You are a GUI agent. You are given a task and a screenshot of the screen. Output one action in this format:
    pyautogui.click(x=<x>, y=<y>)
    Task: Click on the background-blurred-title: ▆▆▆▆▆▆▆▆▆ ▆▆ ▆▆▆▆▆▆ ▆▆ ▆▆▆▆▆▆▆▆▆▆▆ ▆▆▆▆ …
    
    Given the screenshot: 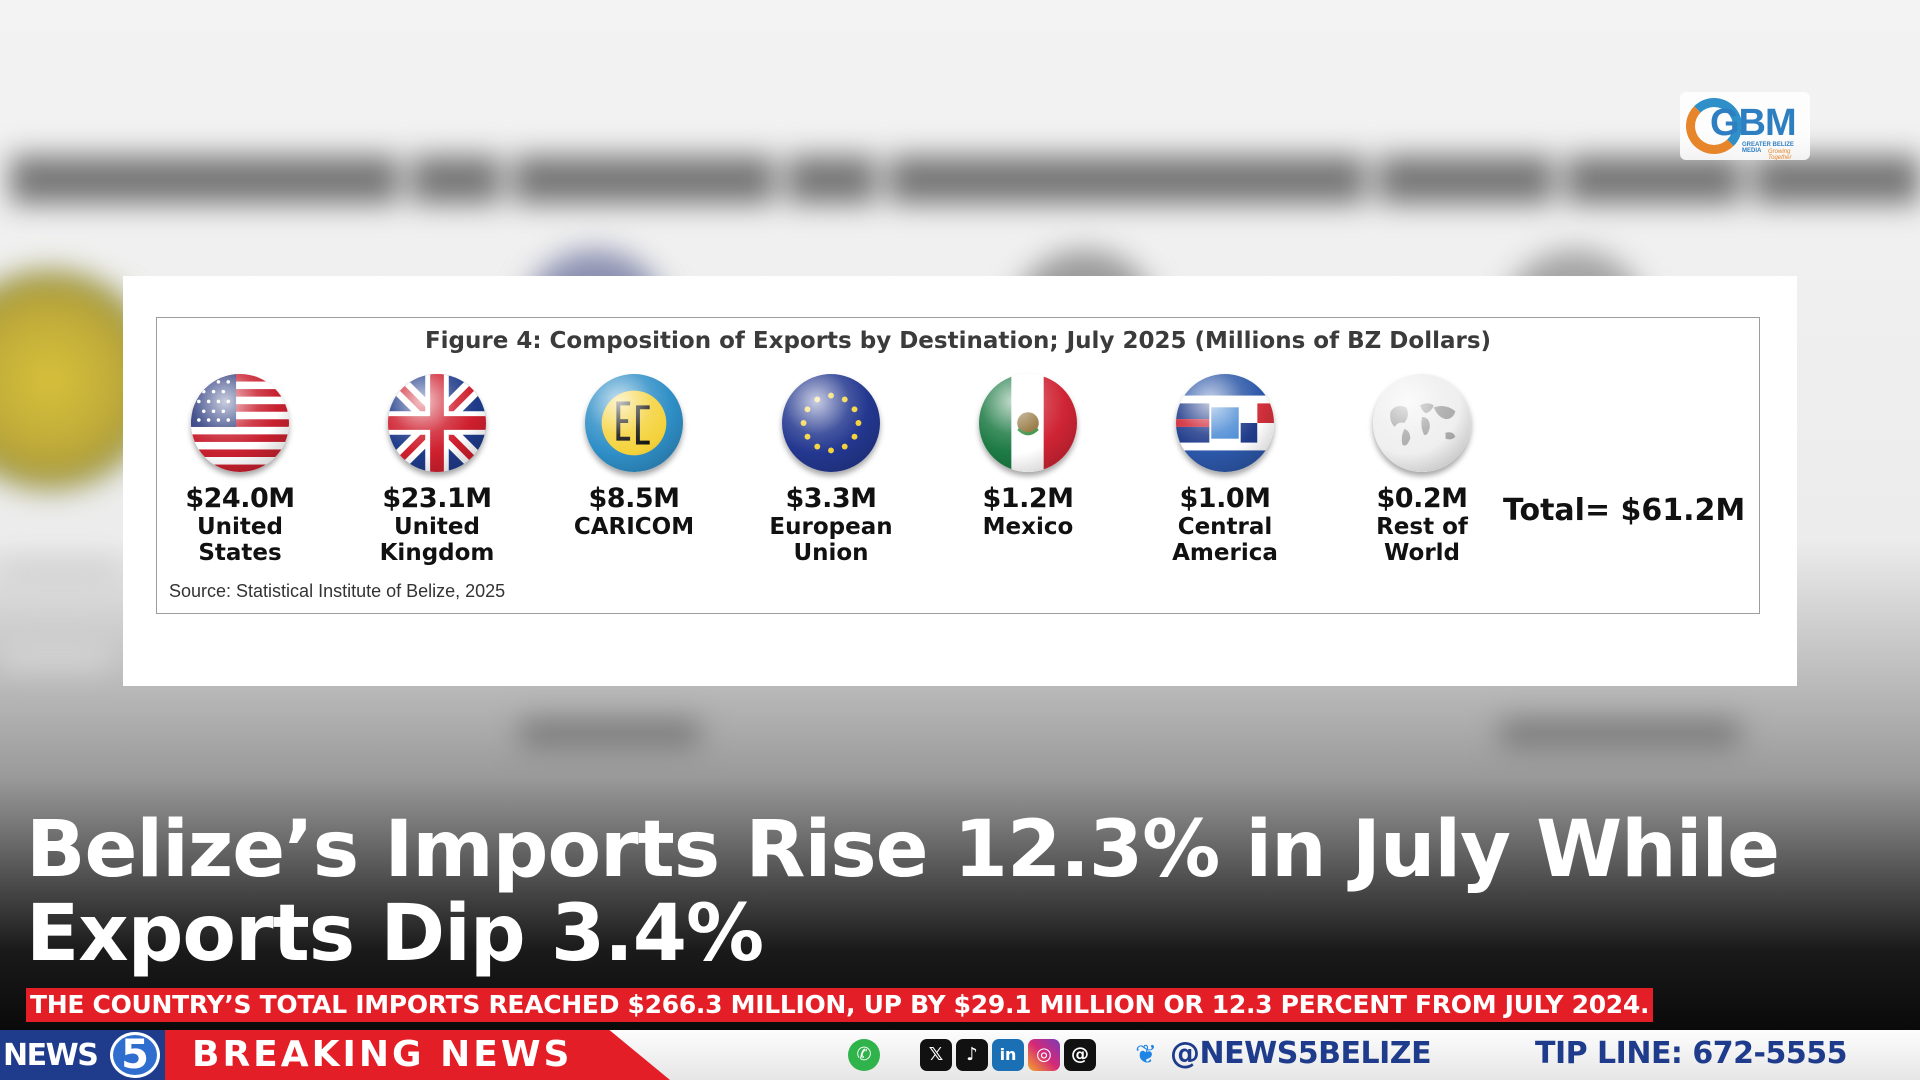 What is the action you would take?
    pyautogui.click(x=965, y=172)
    